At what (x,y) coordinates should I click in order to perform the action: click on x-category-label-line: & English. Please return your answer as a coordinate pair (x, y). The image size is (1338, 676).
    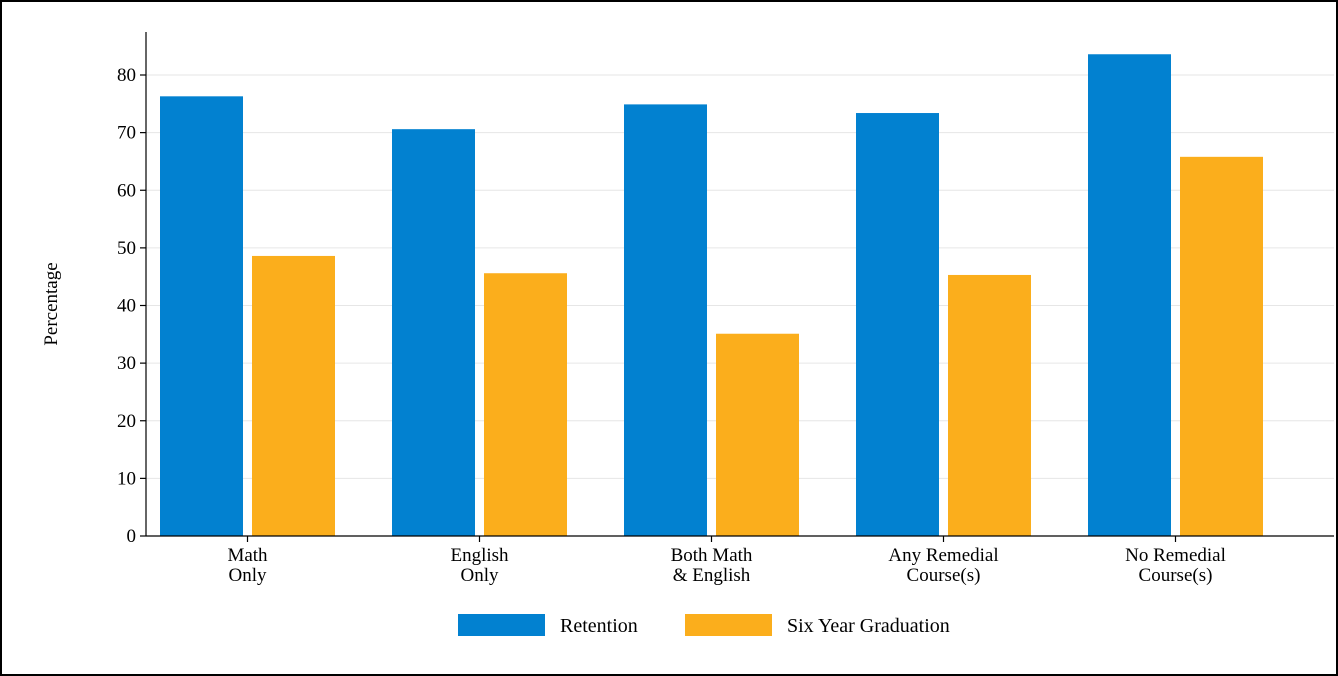
    Looking at the image, I should click on (712, 575).